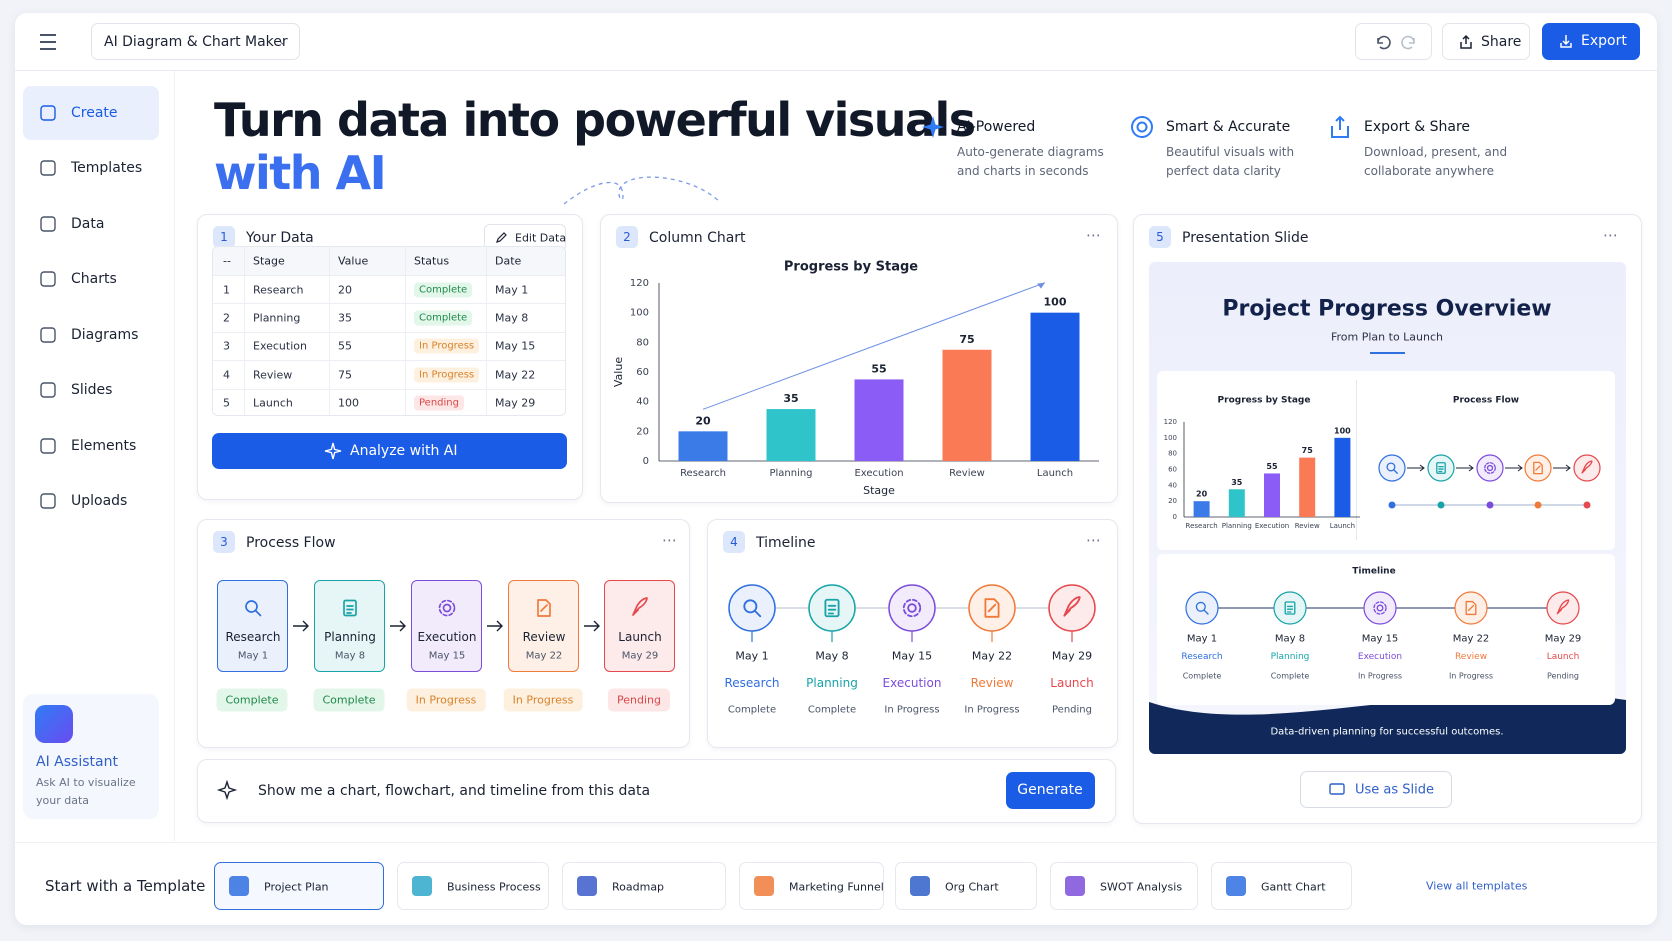  Describe the element at coordinates (104, 446) in the screenshot. I see `sidebar-label: Elements` at that location.